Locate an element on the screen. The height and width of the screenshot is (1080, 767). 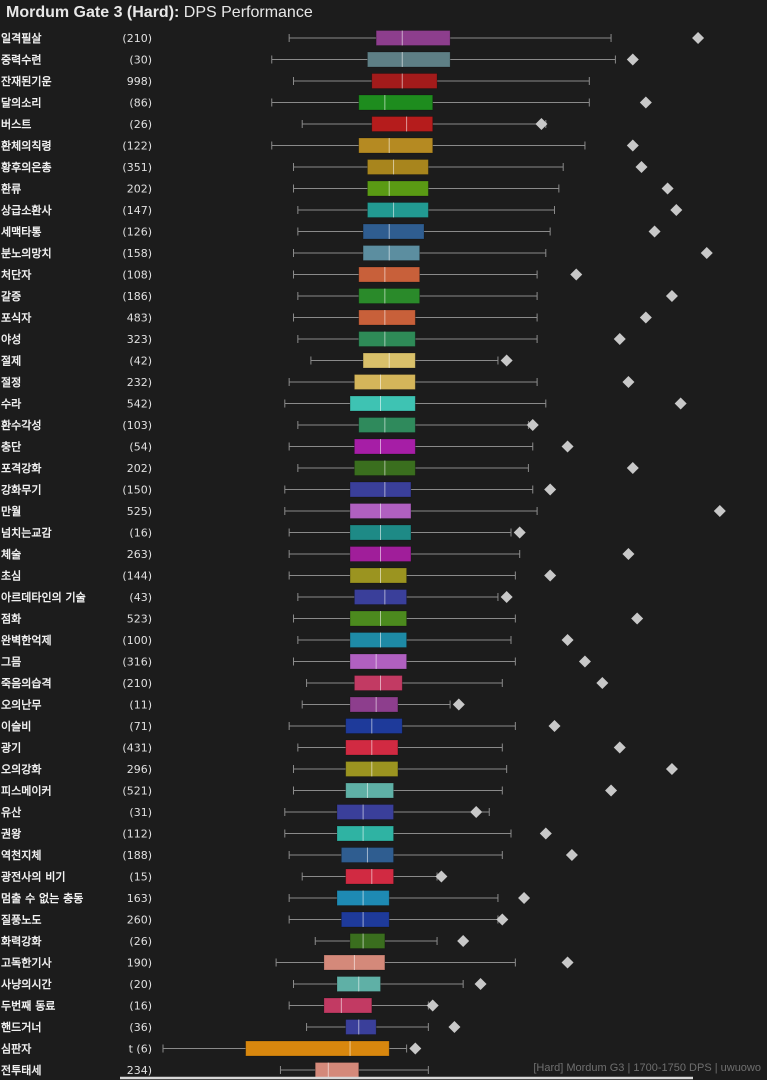
sample-count-label: (42) is located at coordinates (140, 361).